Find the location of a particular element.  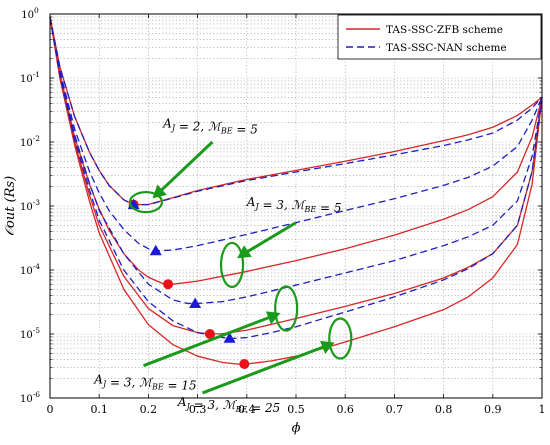

x-tick-label: 0.3 is located at coordinates (198, 409).